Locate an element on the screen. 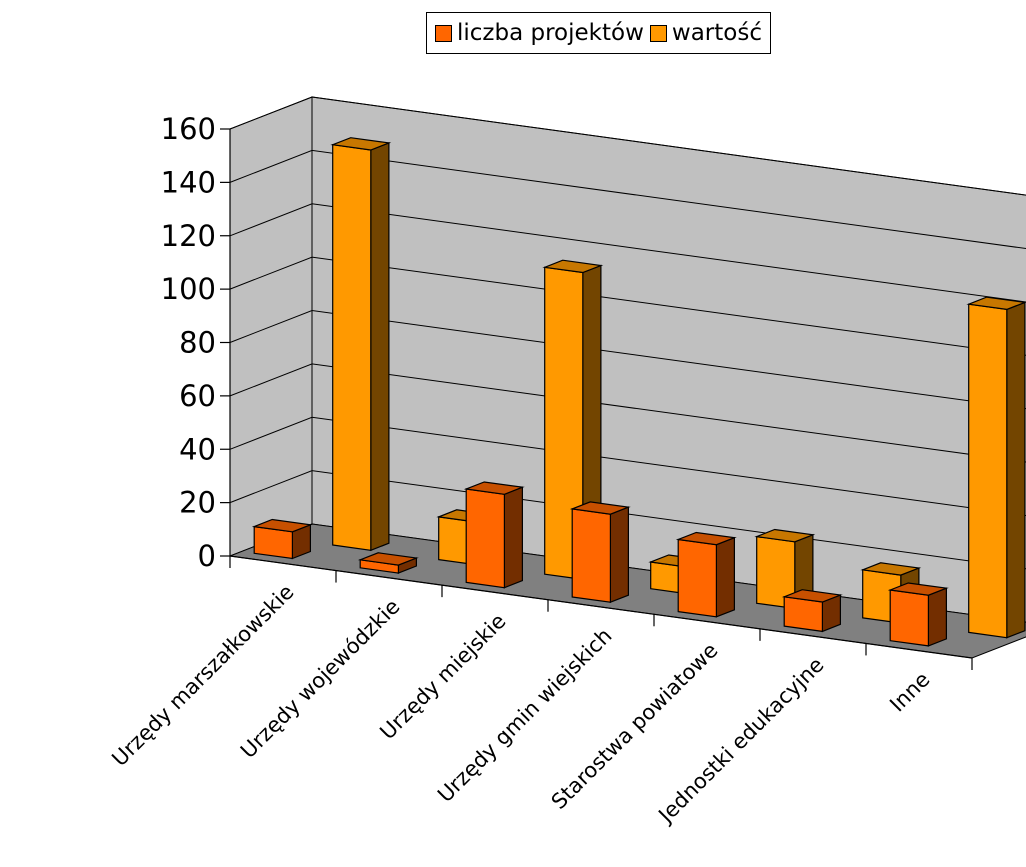 The image size is (1026, 867). y-tick-label: 80 is located at coordinates (197, 343).